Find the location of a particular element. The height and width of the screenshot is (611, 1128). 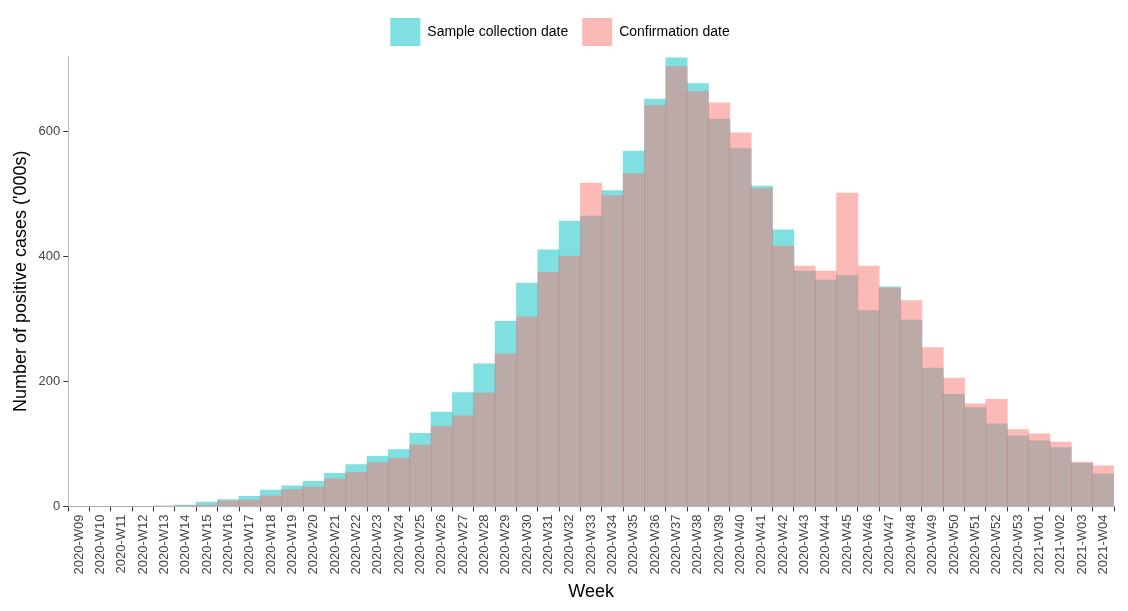

x-tick-label: 2020-W50 is located at coordinates (953, 544).